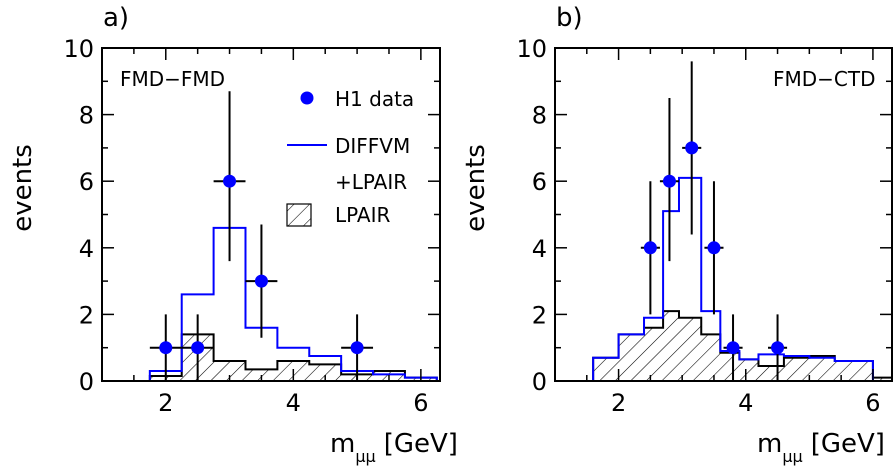  What do you see at coordinates (23, 188) in the screenshot?
I see `panel-a-ylabel: events` at bounding box center [23, 188].